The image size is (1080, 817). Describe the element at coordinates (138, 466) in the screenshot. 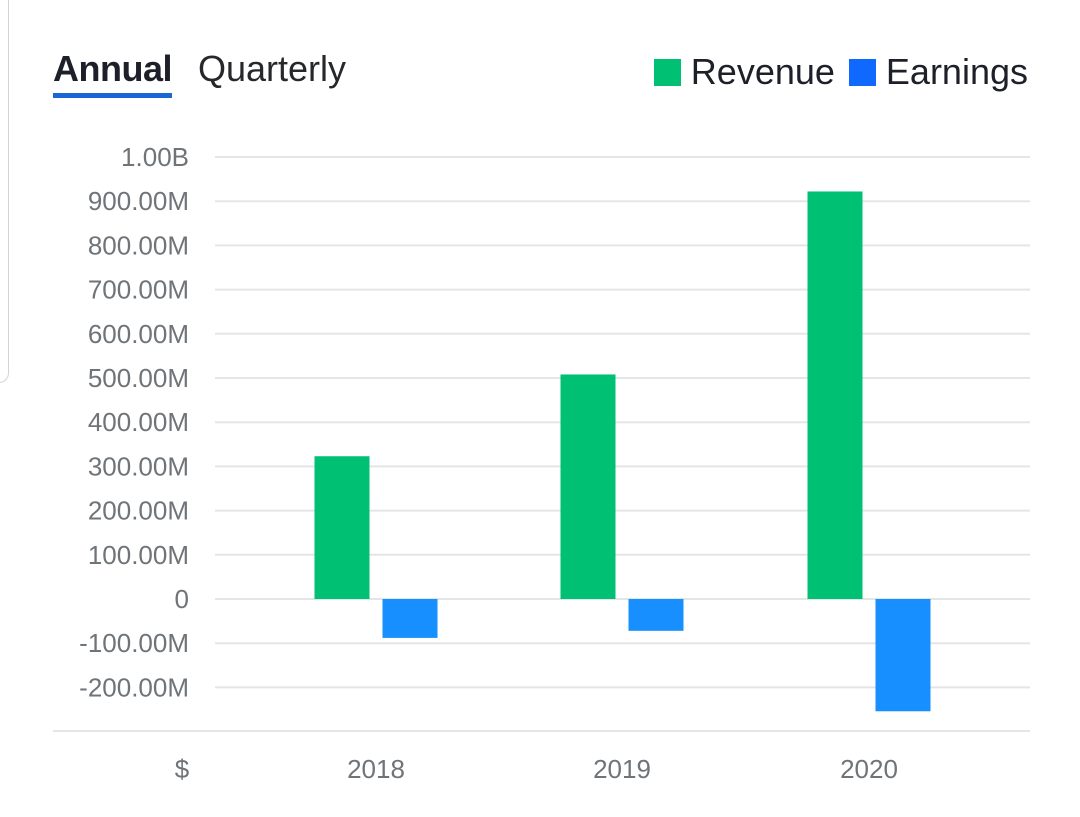

I see `y-tick-label: 300.00M` at that location.